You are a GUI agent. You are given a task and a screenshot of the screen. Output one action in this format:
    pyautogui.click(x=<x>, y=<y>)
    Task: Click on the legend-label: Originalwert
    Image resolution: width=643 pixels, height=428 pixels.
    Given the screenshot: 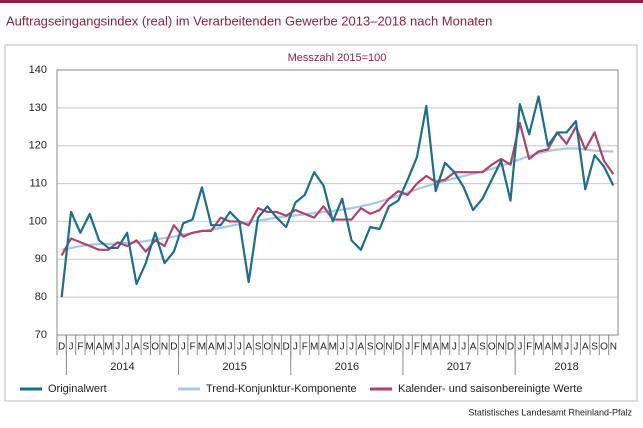 What is the action you would take?
    pyautogui.click(x=77, y=389)
    